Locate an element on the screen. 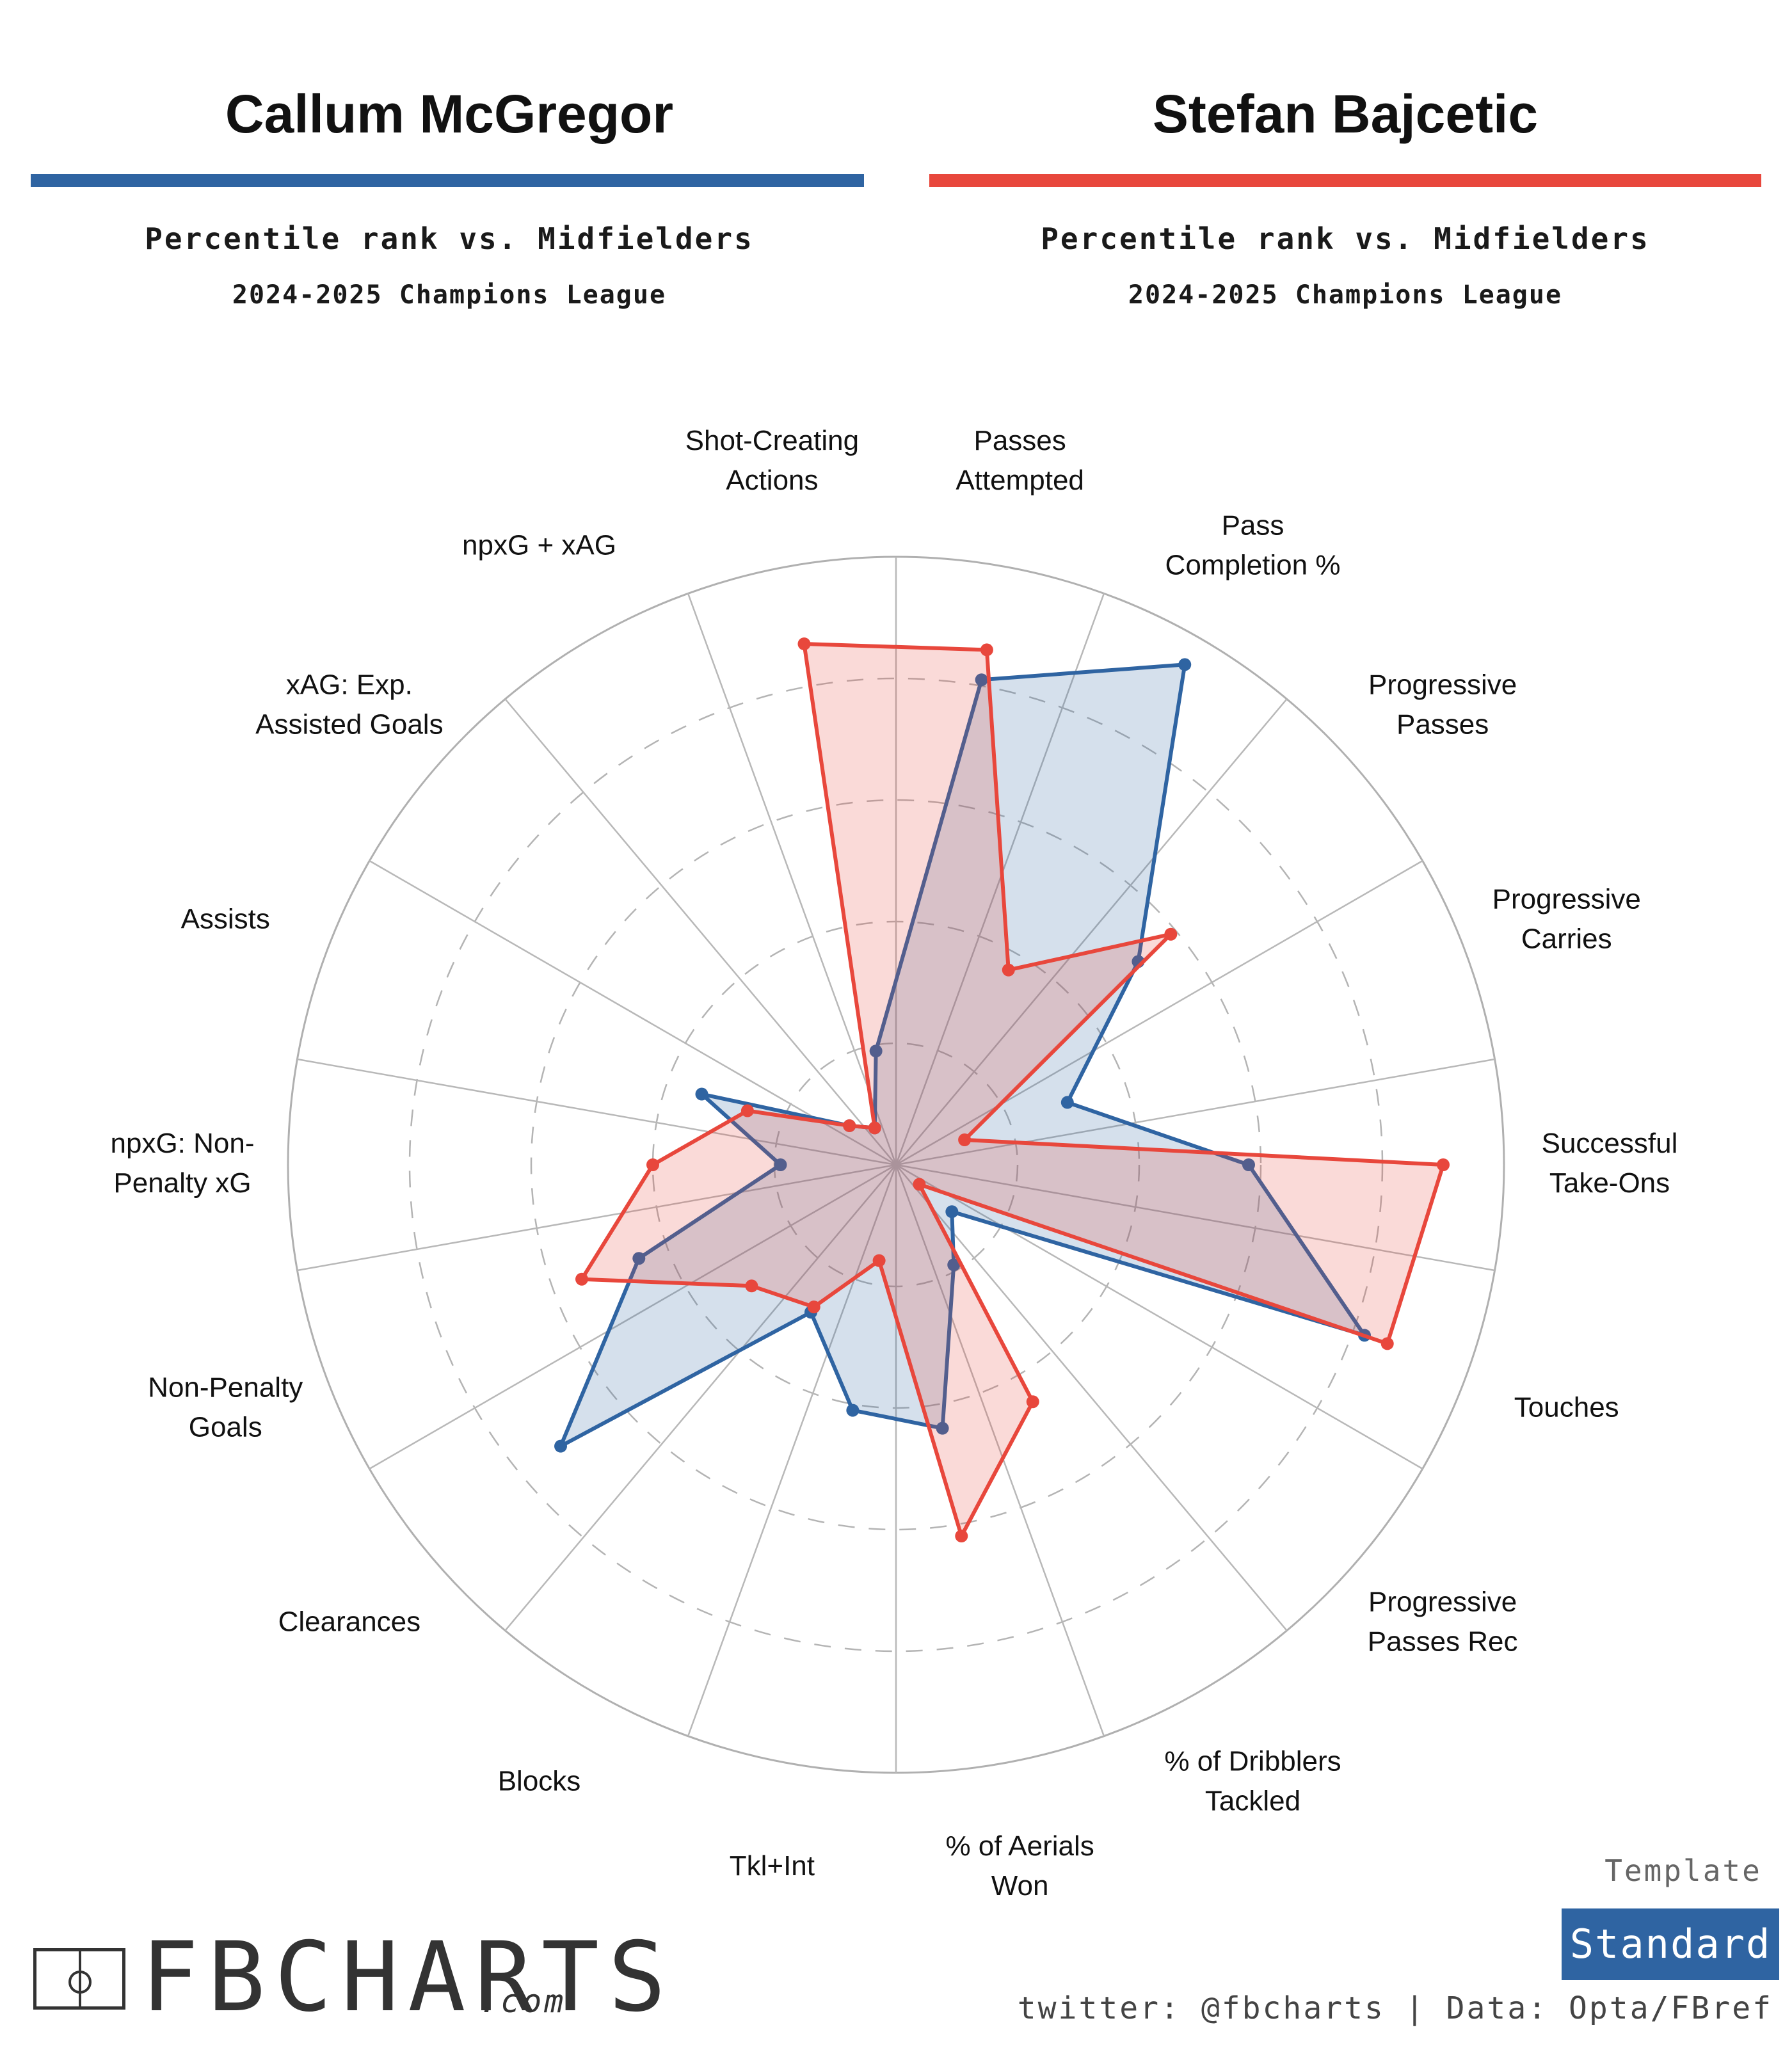 The image size is (1792, 2048). player1-subtitle: Percentile rank vs. Midfielders is located at coordinates (449, 238).